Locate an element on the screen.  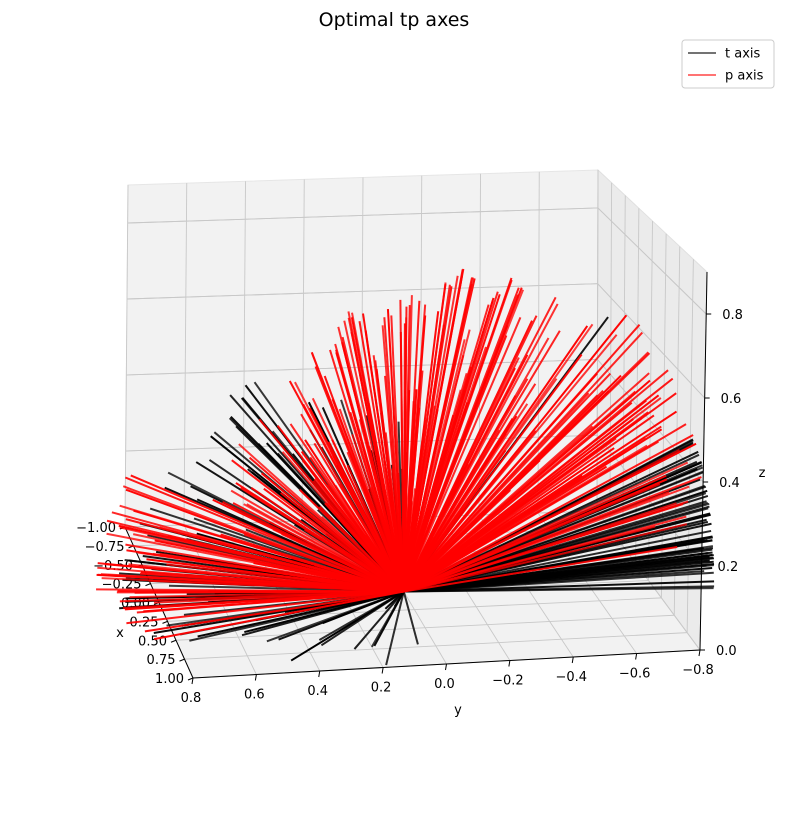
x-tick-label: 0.75 is located at coordinates (161, 660).